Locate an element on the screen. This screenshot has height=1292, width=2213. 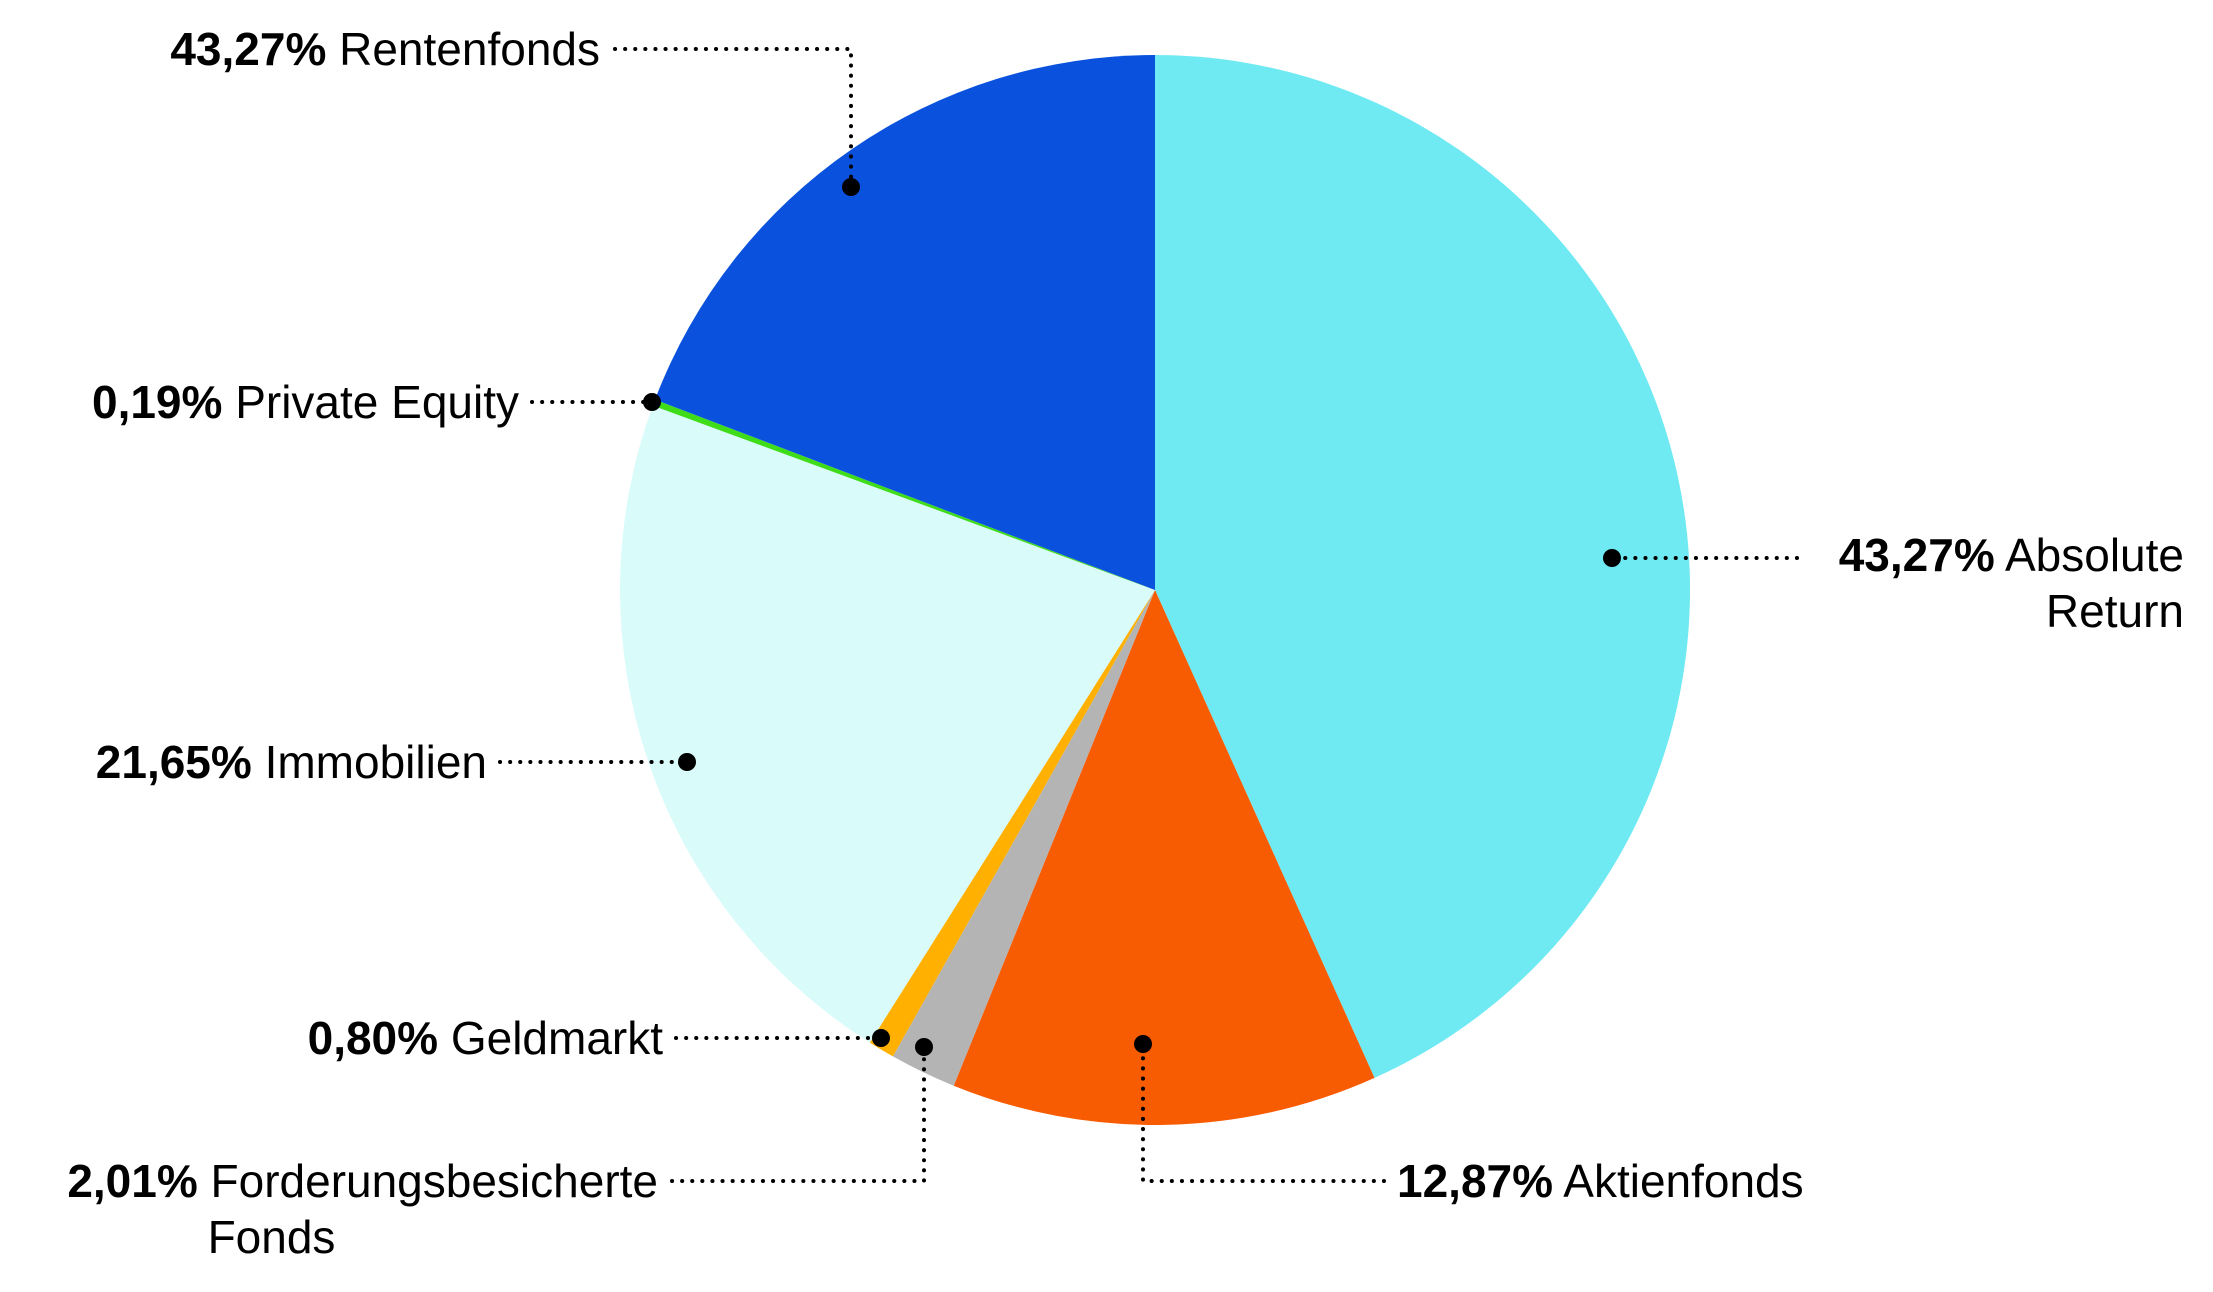
pie-slice-private-equity is located at coordinates (903, 494).